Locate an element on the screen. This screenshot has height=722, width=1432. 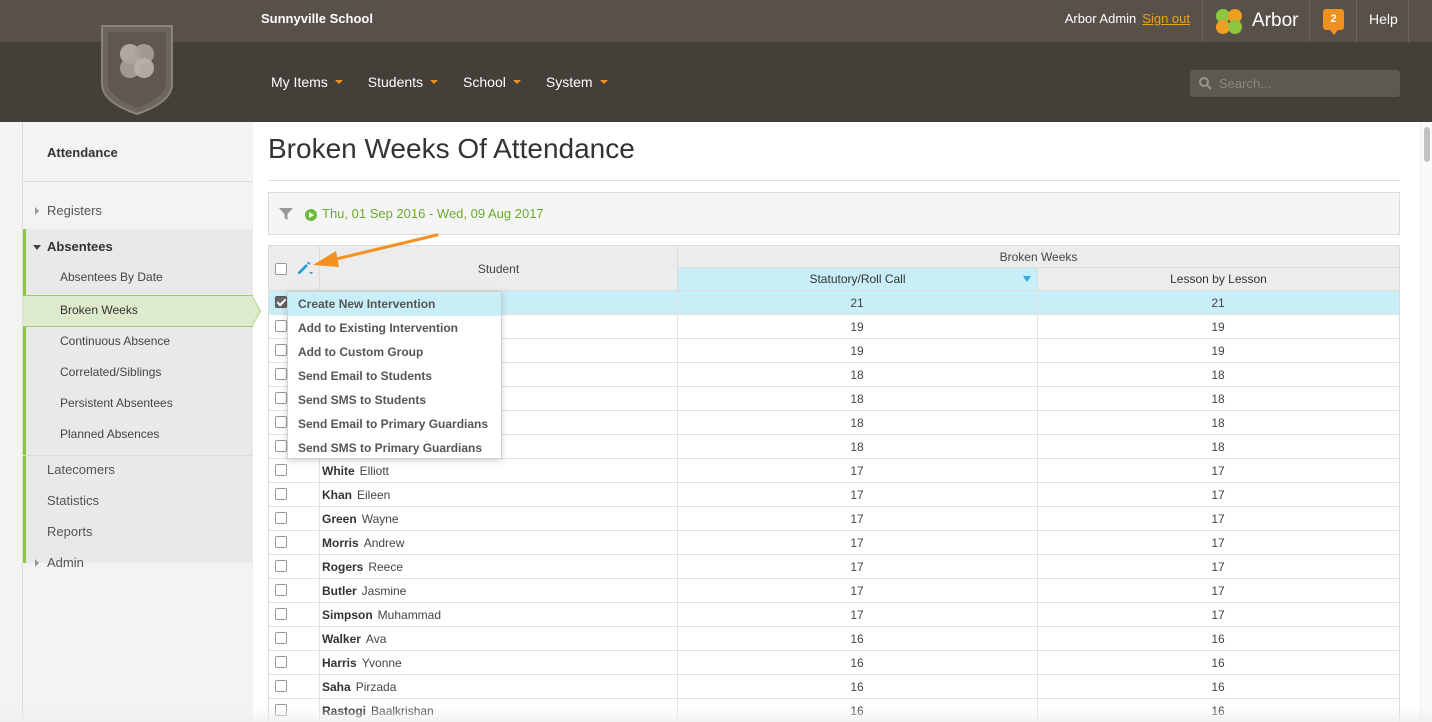
notification-badge: 2 is located at coordinates (1333, 22).